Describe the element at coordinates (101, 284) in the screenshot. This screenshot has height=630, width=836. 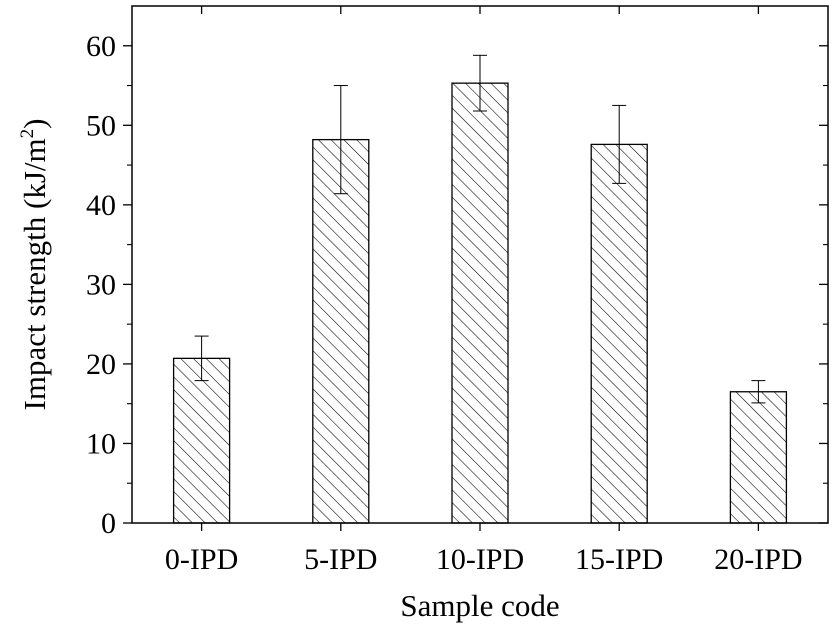
I see `y-tick-label-30: 30` at that location.